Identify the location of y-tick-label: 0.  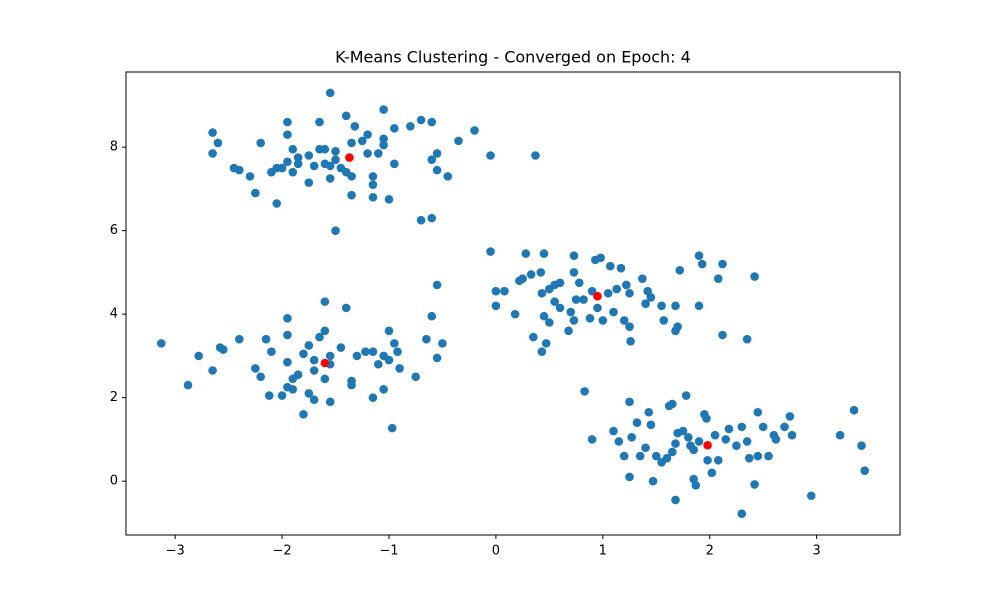
(114, 481).